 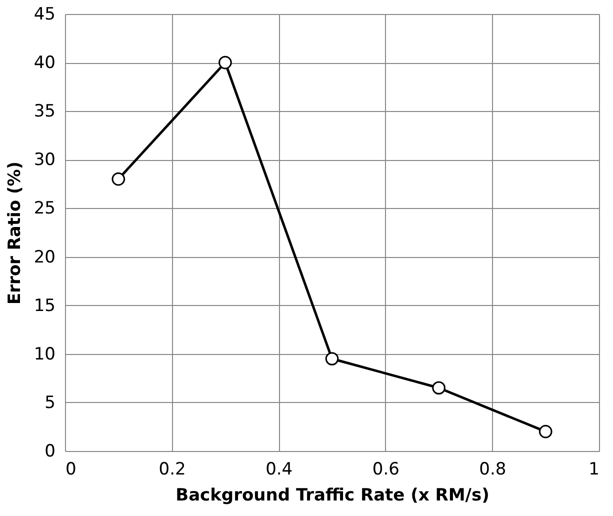 What do you see at coordinates (45, 354) in the screenshot?
I see `y-tick-label: 10` at bounding box center [45, 354].